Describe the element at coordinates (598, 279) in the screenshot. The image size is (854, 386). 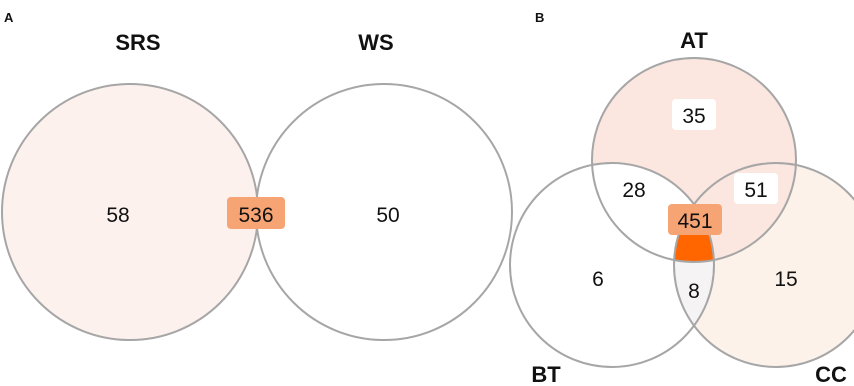
I see `bt-only-count: 6` at that location.